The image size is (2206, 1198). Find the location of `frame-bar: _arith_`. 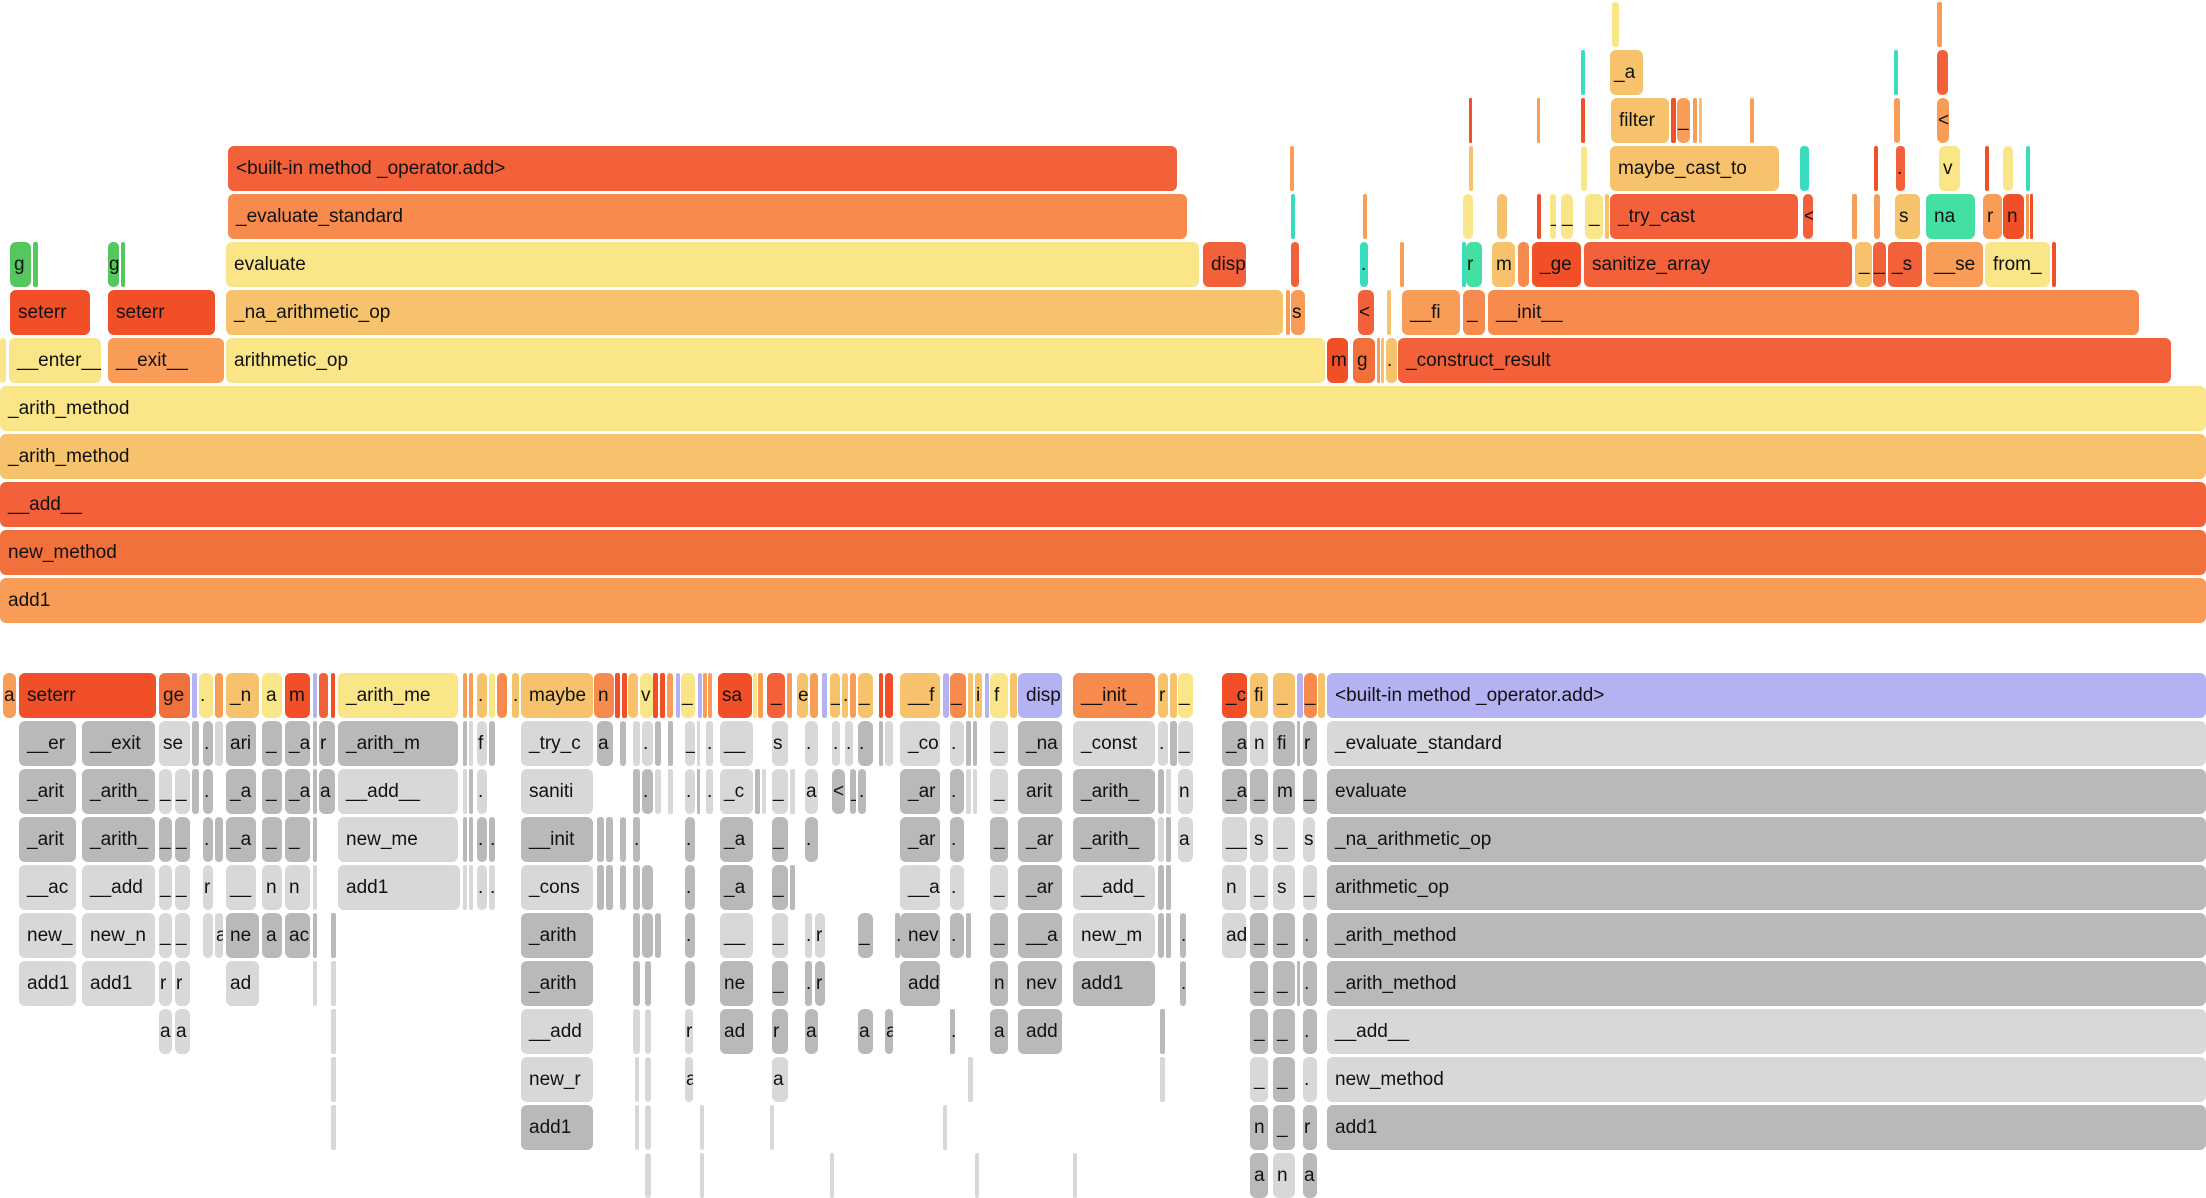

frame-bar: _arith_ is located at coordinates (118, 791).